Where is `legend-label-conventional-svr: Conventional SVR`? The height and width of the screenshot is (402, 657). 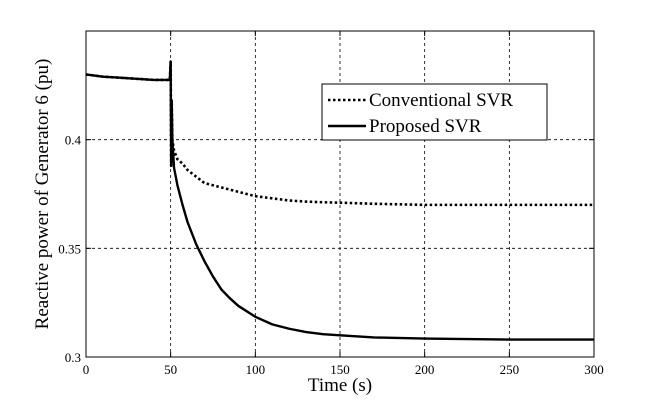
legend-label-conventional-svr: Conventional SVR is located at coordinates (441, 100).